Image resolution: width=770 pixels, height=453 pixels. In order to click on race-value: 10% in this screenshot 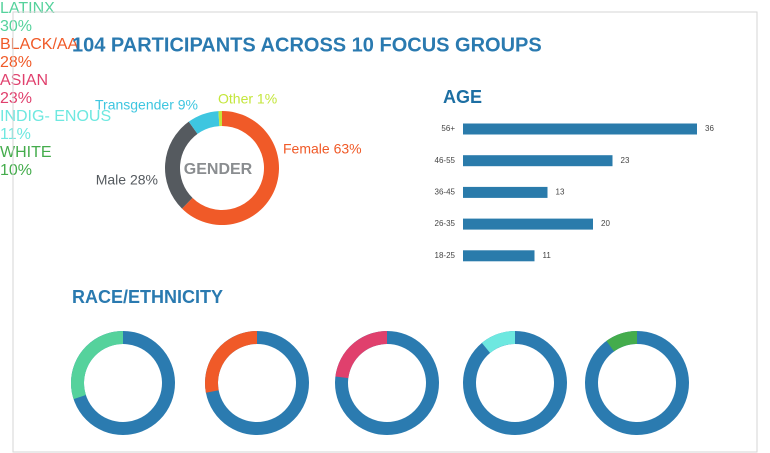, I will do `click(16, 170)`.